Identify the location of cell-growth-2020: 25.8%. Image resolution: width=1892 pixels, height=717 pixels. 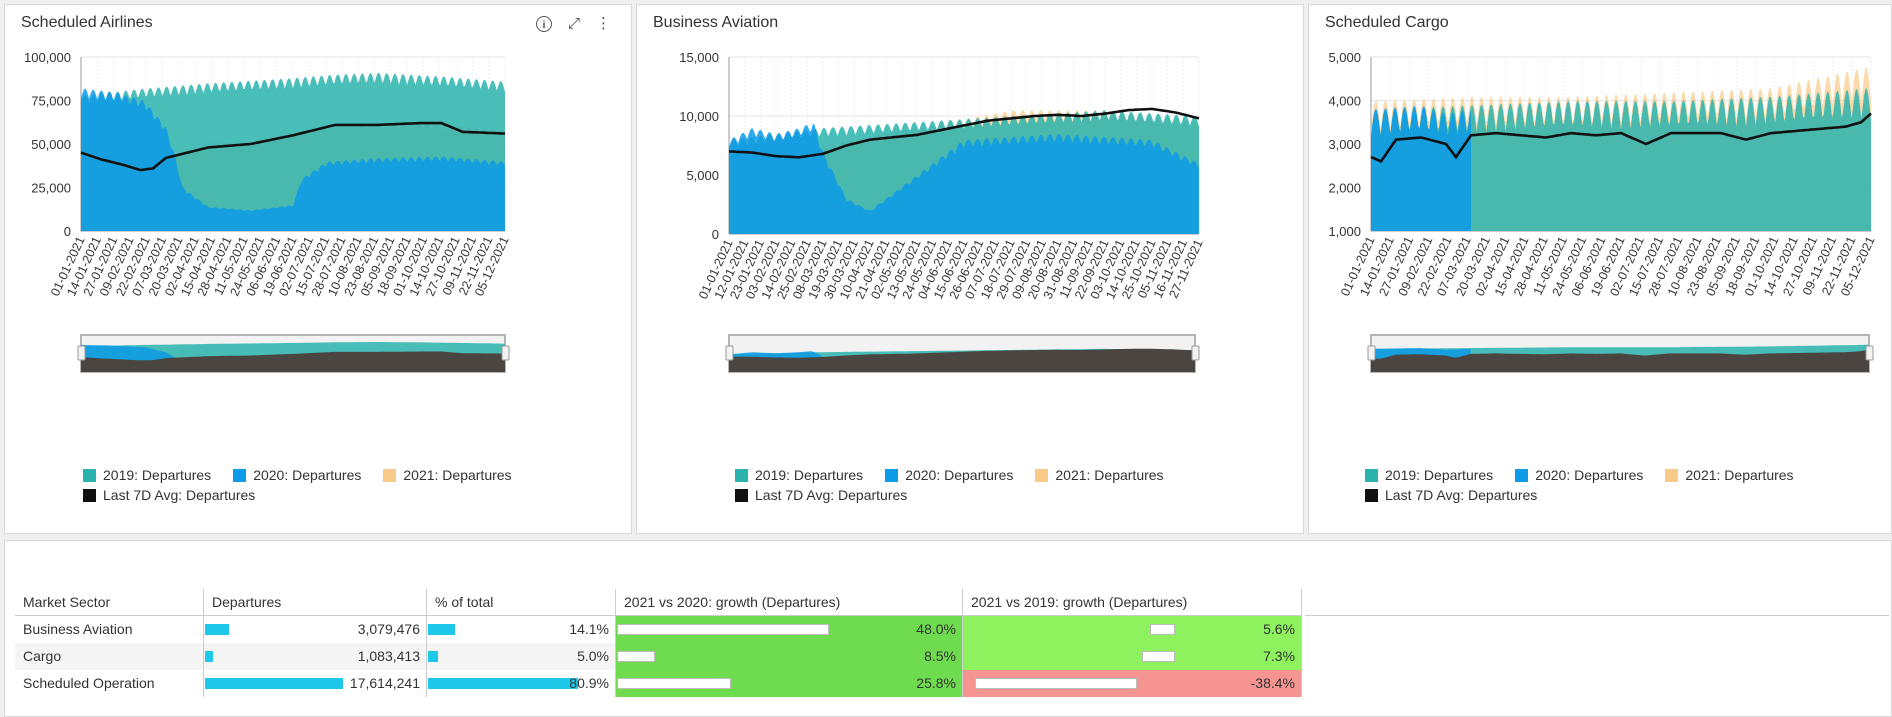
(936, 683).